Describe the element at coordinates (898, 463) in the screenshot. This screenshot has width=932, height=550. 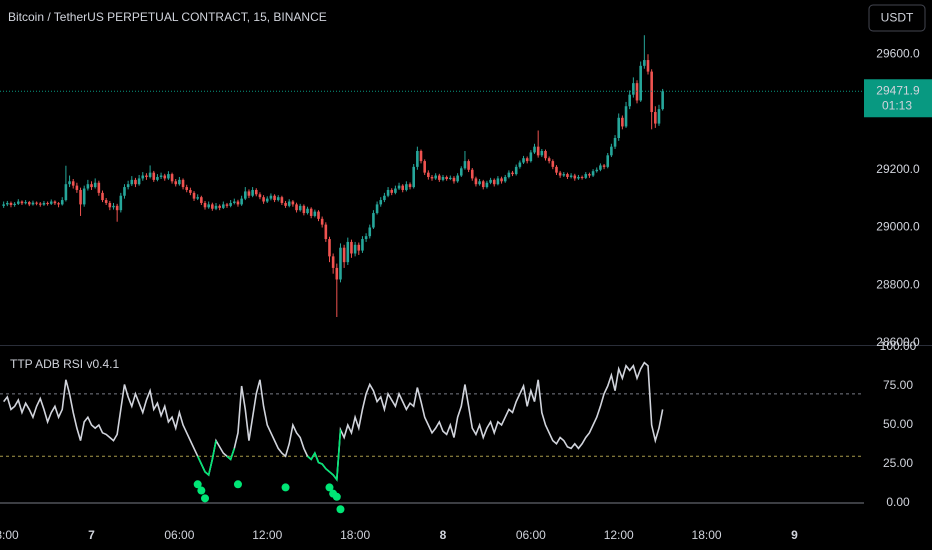
I see `y-tick-label: 25.00` at that location.